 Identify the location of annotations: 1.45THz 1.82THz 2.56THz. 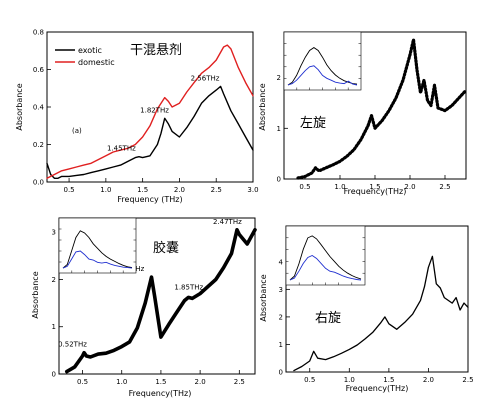
(163, 113).